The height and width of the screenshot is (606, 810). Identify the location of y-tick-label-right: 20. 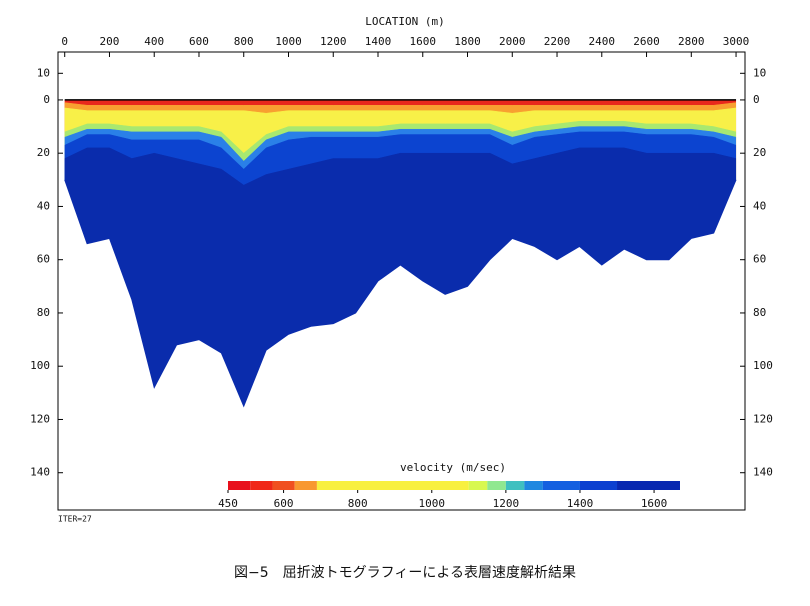
(759, 152).